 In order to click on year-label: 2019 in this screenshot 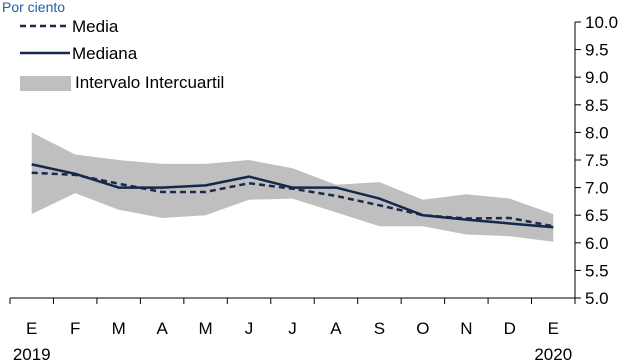, I will do `click(32, 353)`.